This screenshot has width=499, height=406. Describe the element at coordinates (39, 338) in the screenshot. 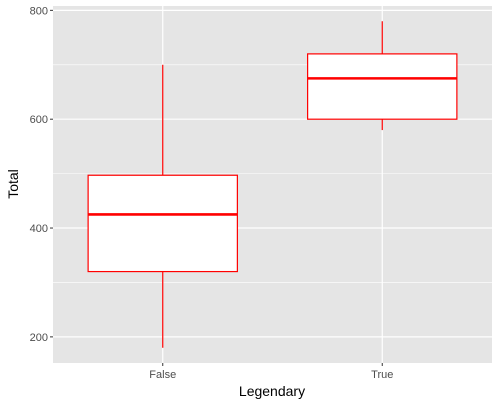

I see `y-tick-label: 200` at that location.